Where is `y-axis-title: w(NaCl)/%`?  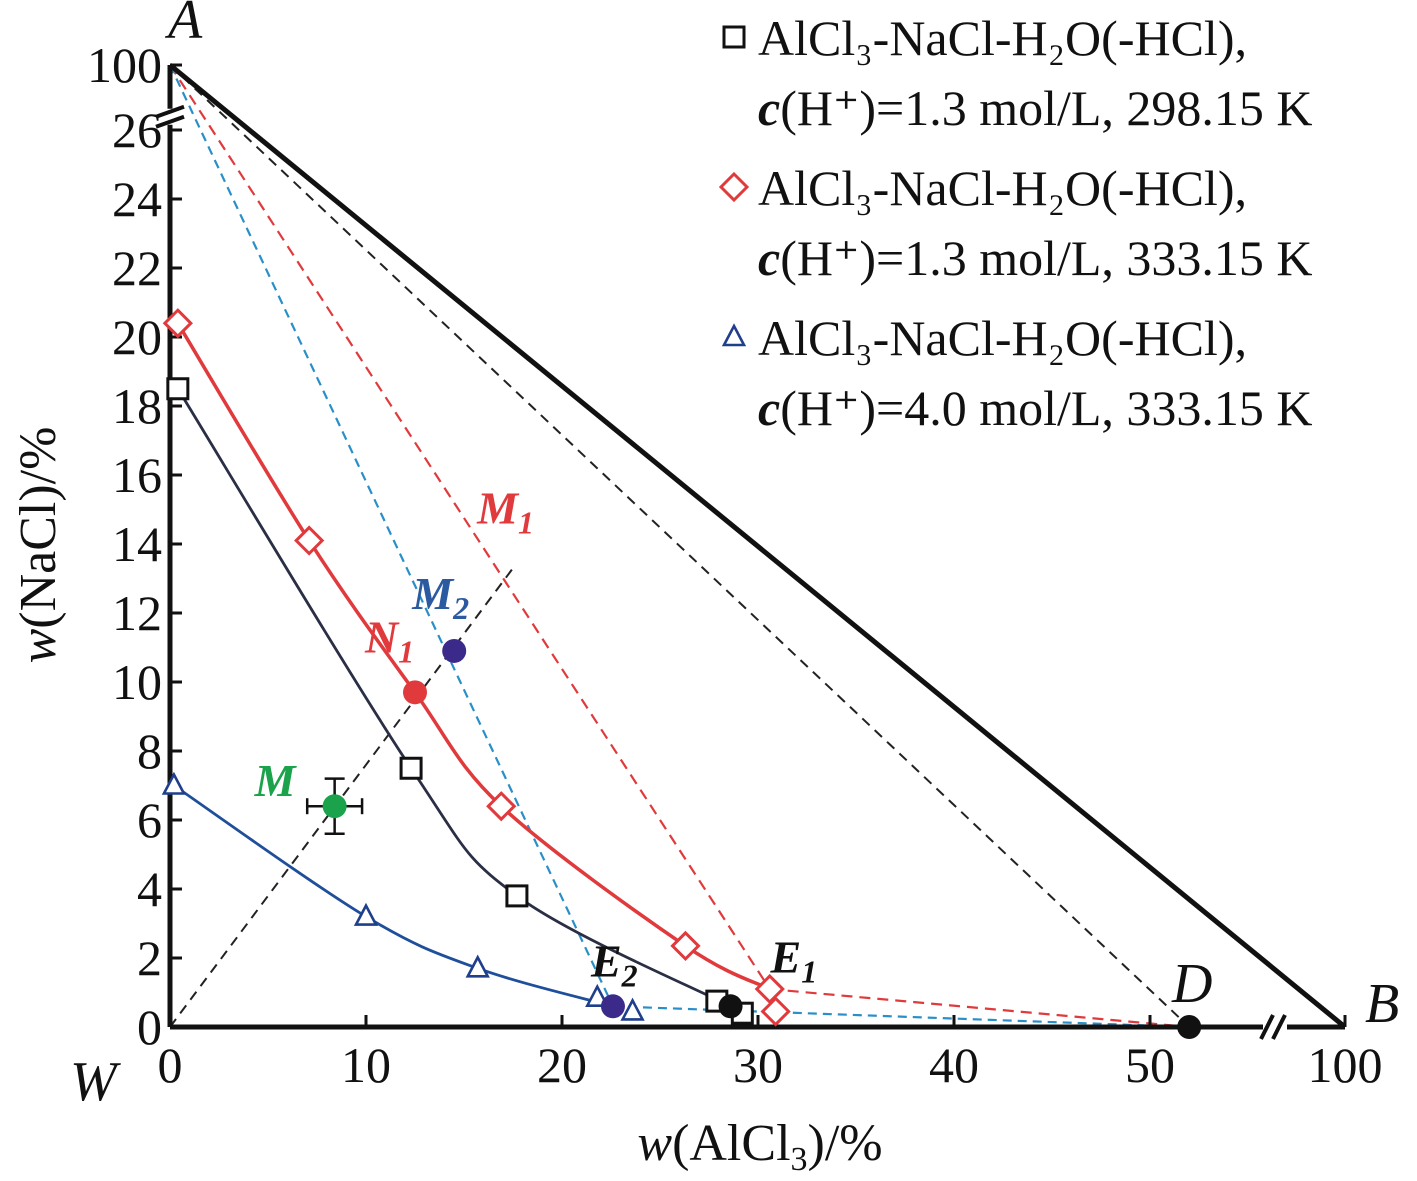
y-axis-title: w(NaCl)/% is located at coordinates (38, 545).